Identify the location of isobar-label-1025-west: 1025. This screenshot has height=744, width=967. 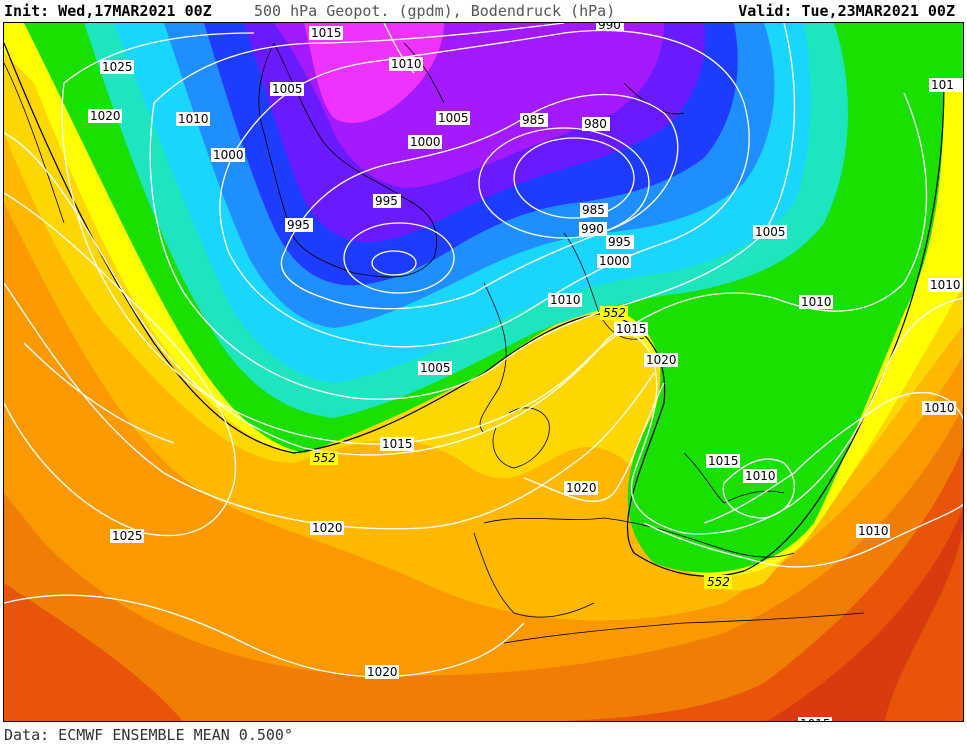
(117, 67).